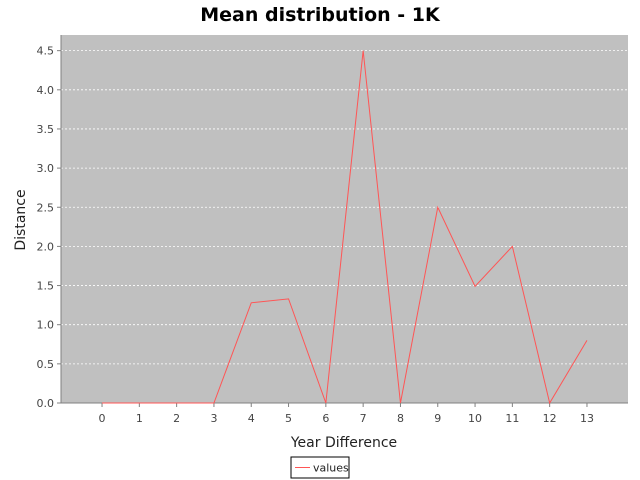  What do you see at coordinates (46, 325) in the screenshot?
I see `y-tick-label: 1.0` at bounding box center [46, 325].